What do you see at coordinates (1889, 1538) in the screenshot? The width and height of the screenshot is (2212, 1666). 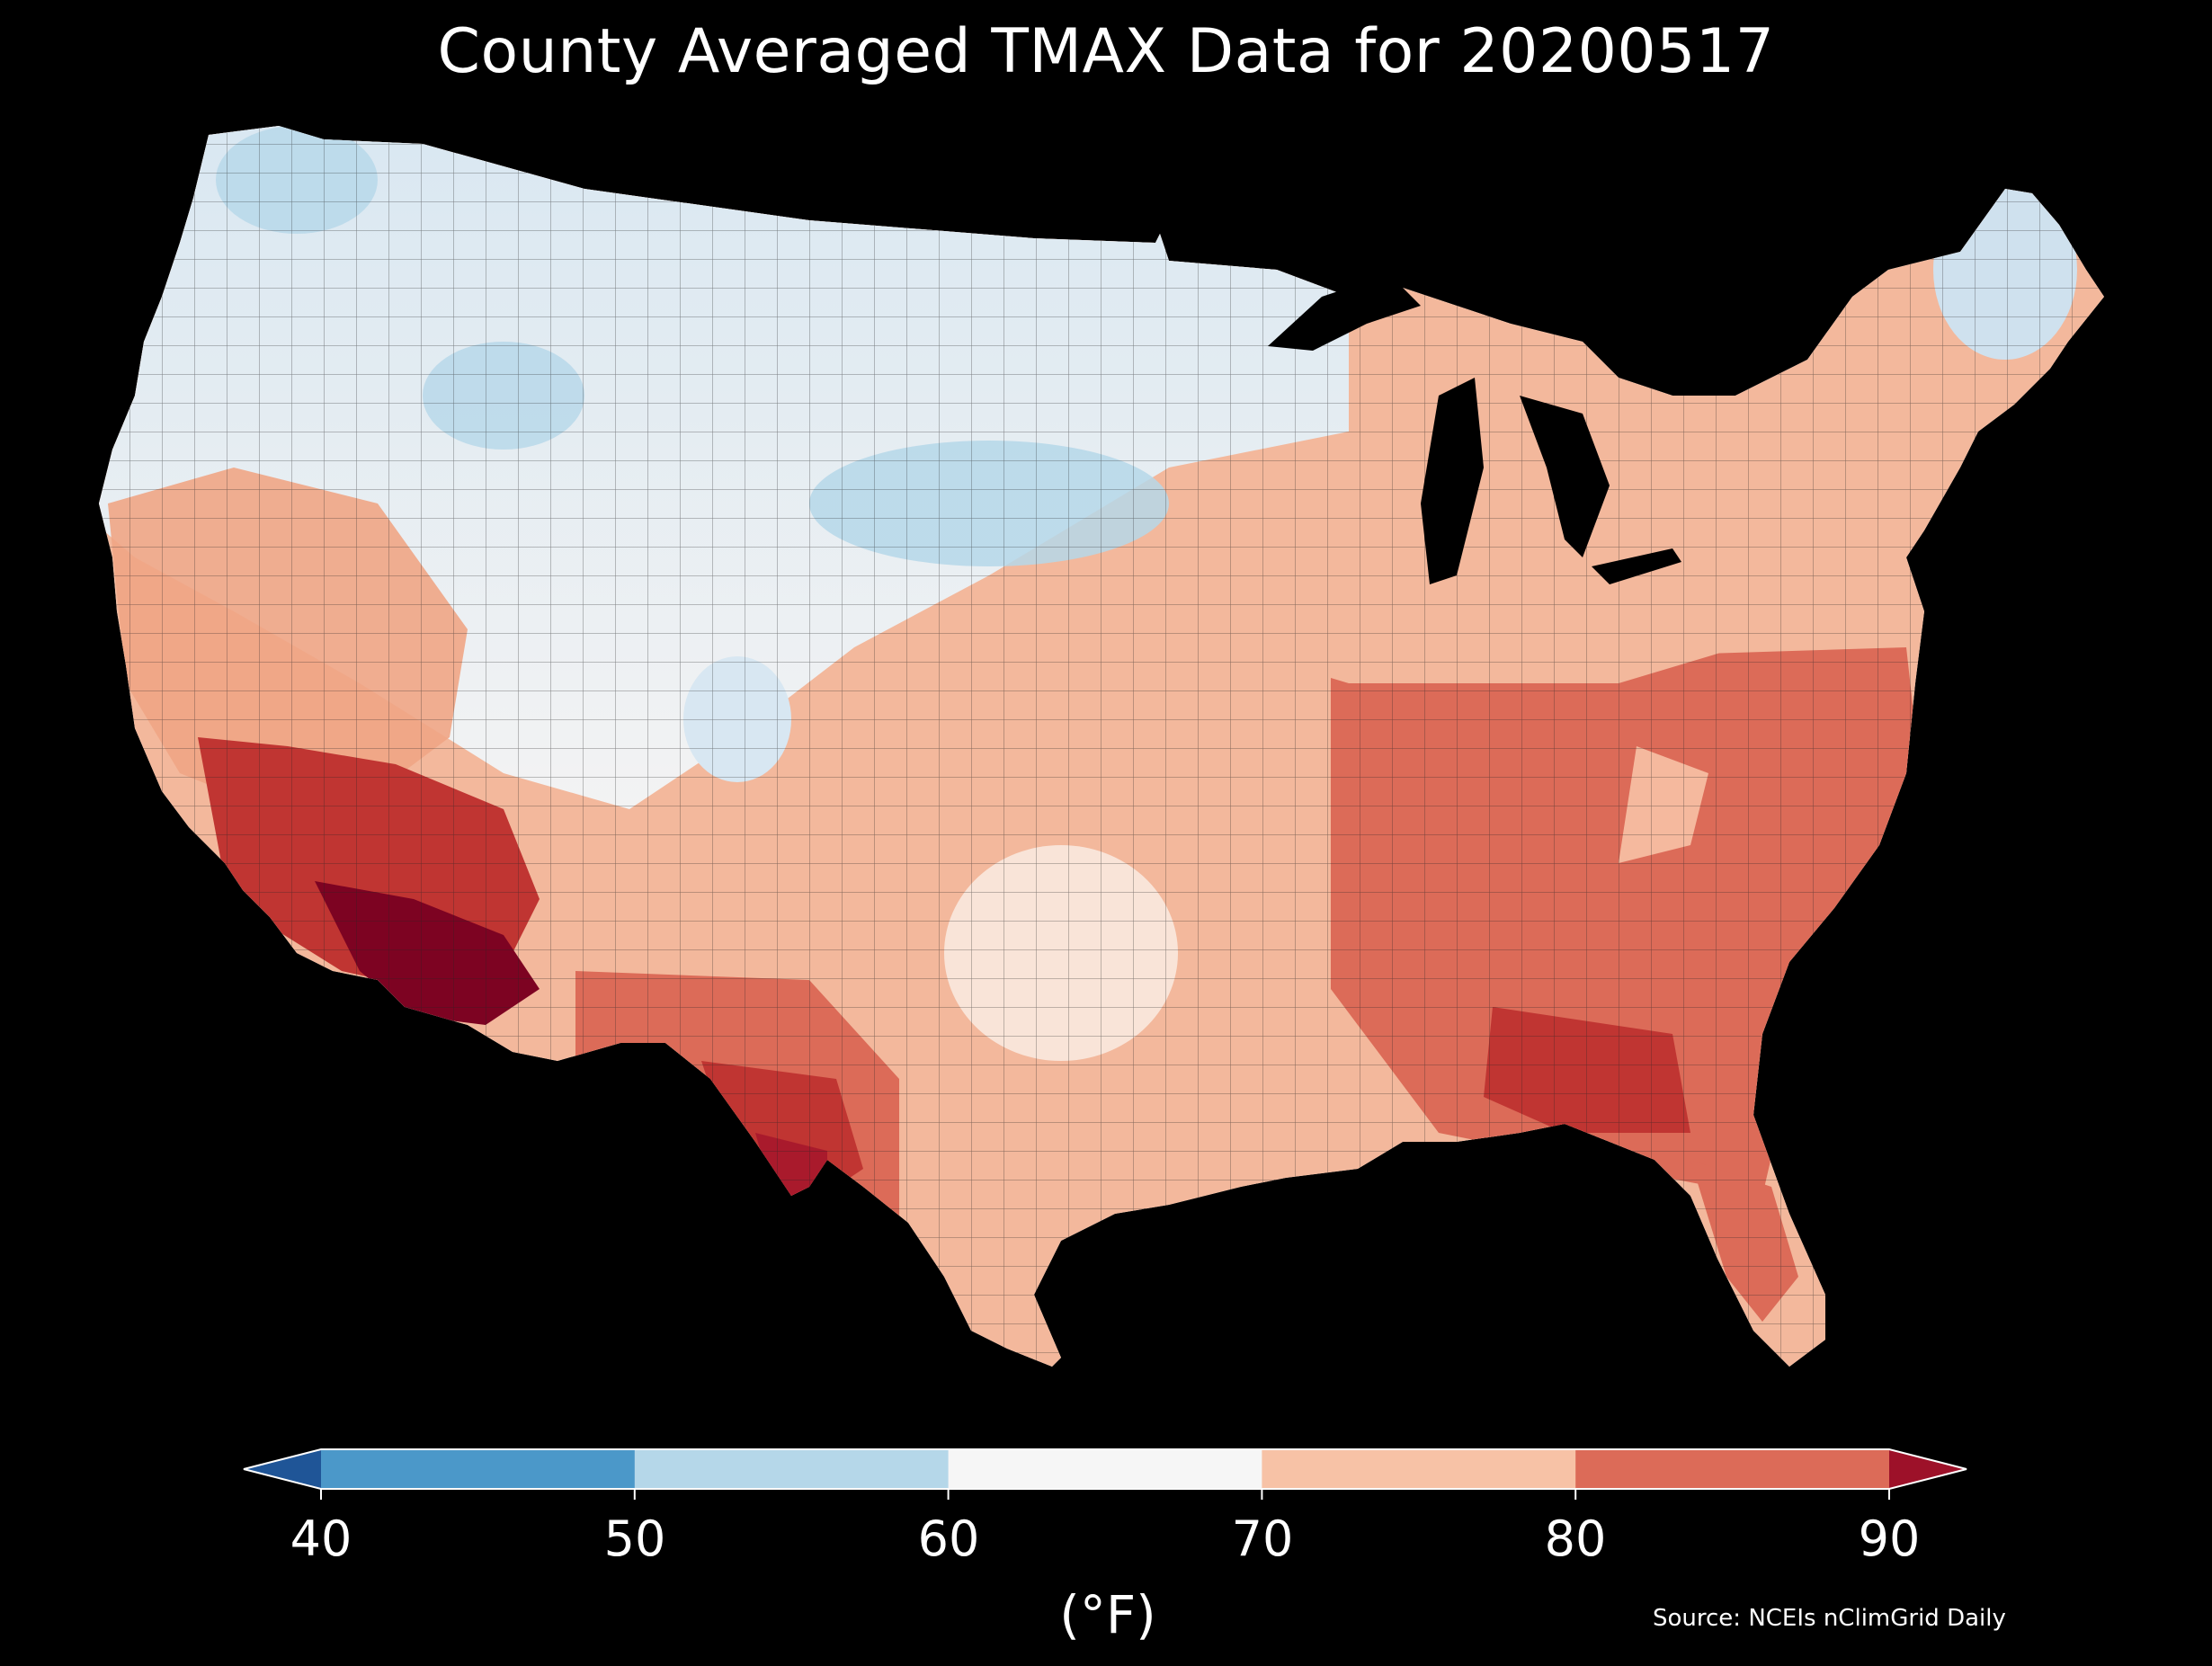 I see `tick-label-90: 90` at bounding box center [1889, 1538].